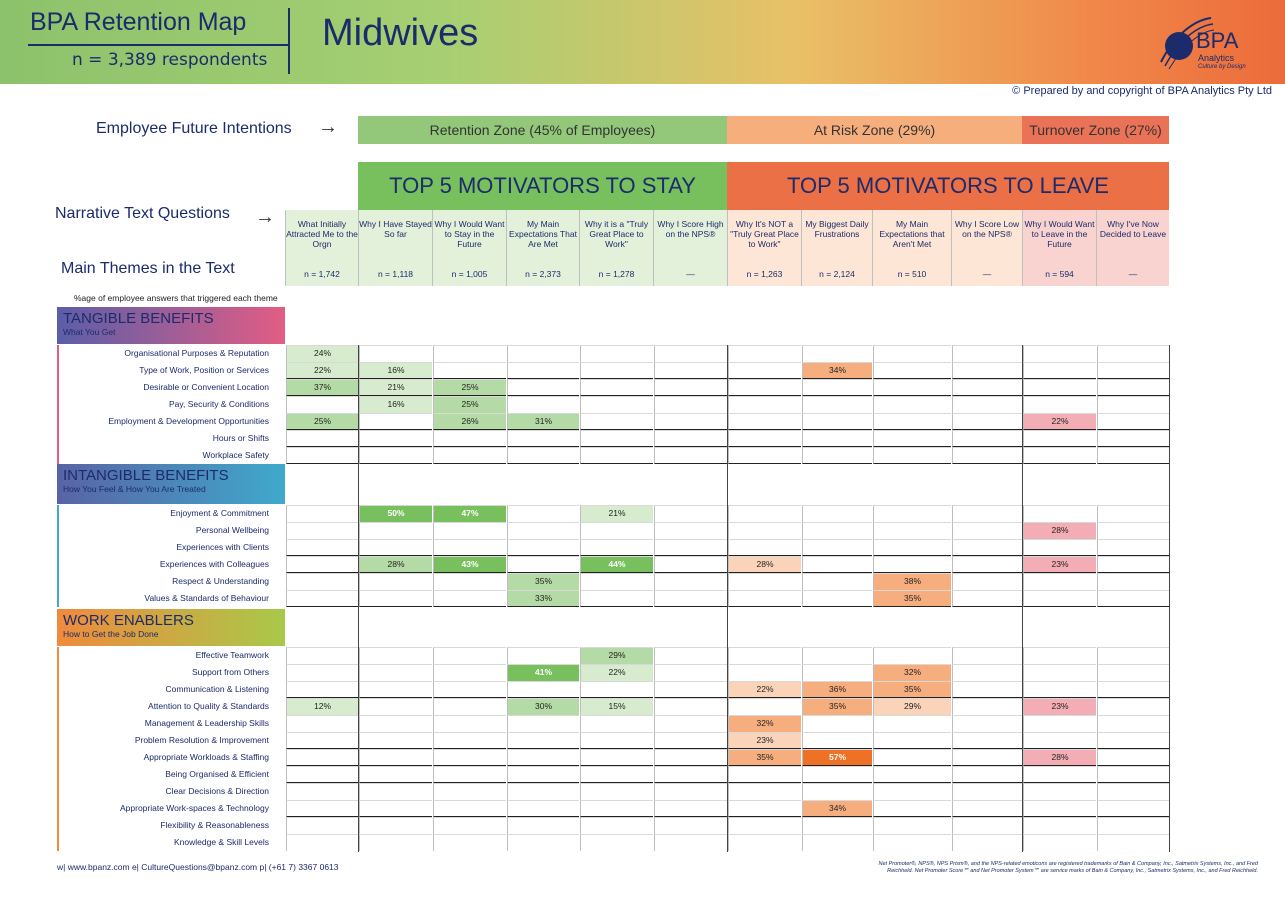 Image resolution: width=1285 pixels, height=911 pixels. I want to click on column-header: Why I Have Stayed So far n = 1,118, so click(395, 248).